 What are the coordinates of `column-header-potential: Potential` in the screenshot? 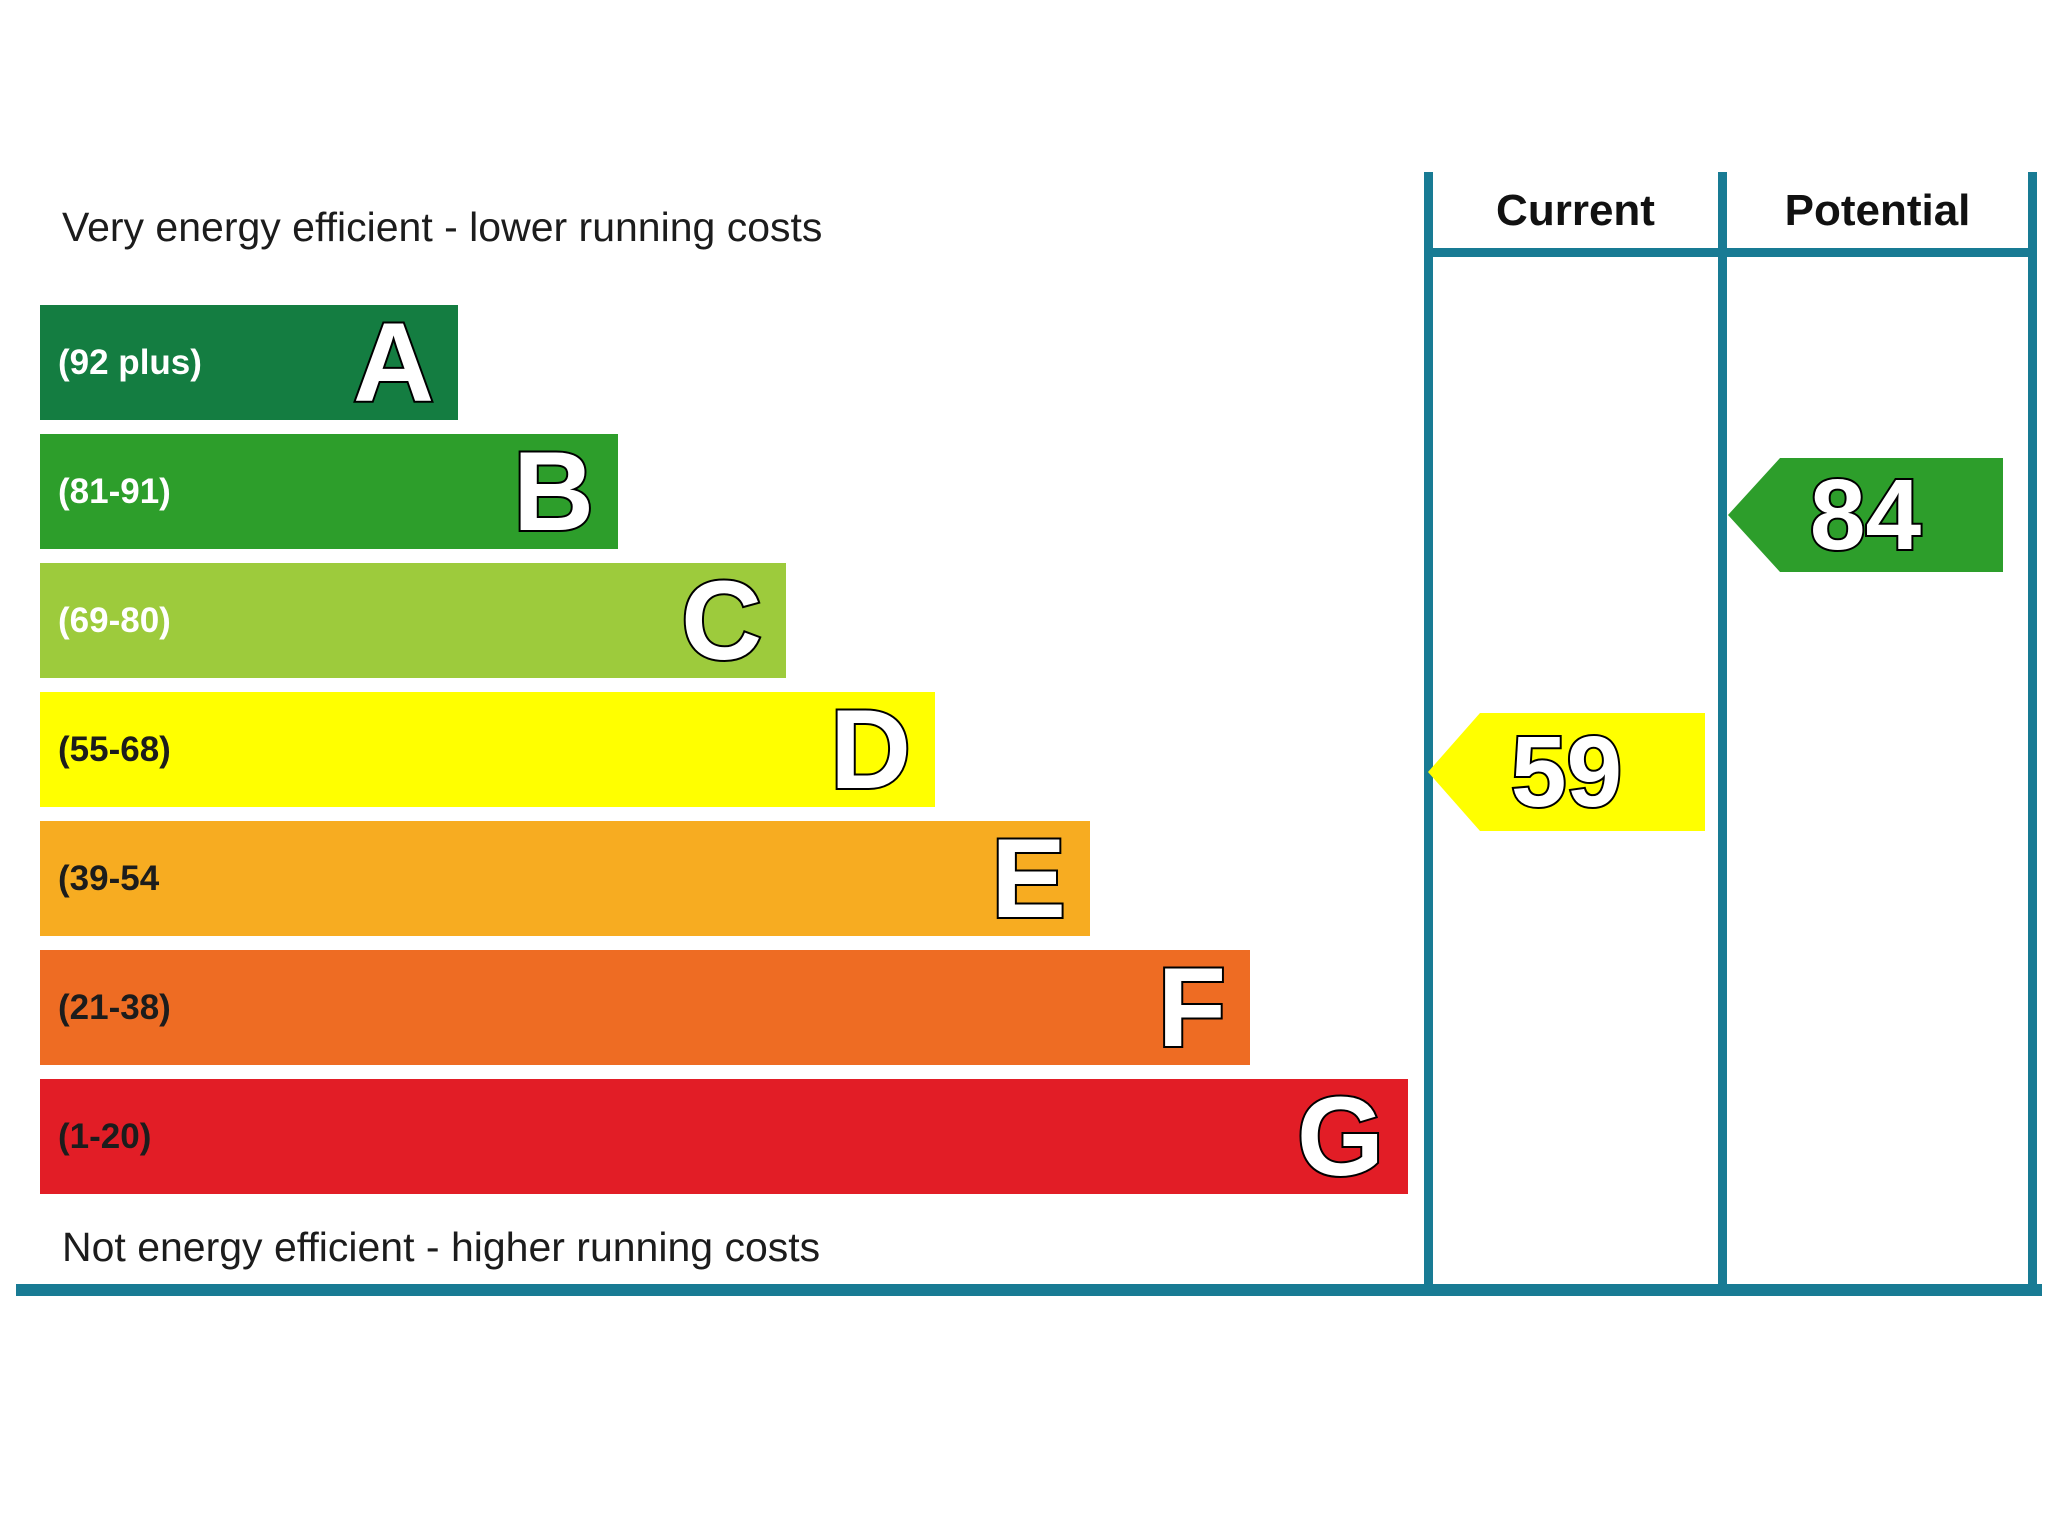 It's located at (1877, 210).